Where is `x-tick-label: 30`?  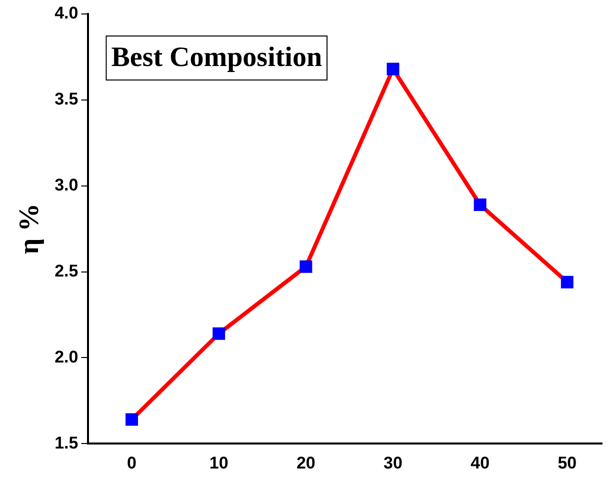
x-tick-label: 30 is located at coordinates (393, 462).